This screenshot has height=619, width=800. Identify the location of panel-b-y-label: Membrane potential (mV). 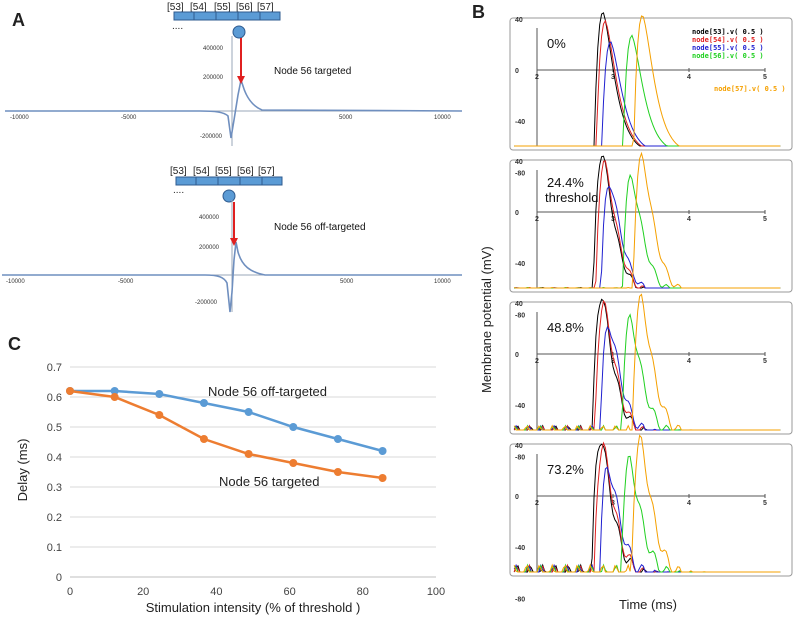
(486, 319).